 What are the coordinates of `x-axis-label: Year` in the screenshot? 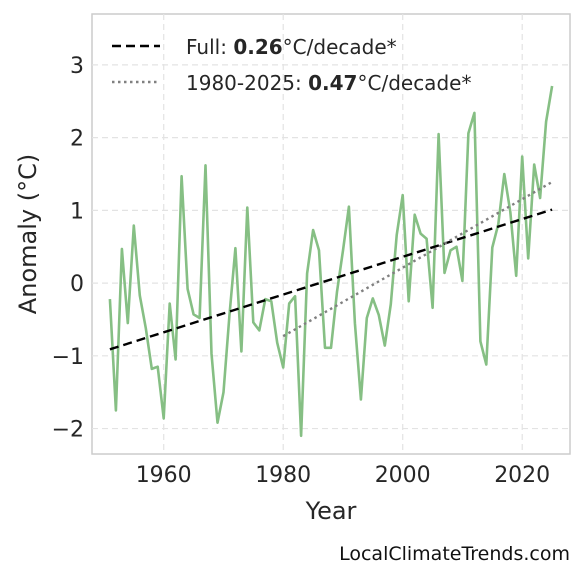 It's located at (331, 511).